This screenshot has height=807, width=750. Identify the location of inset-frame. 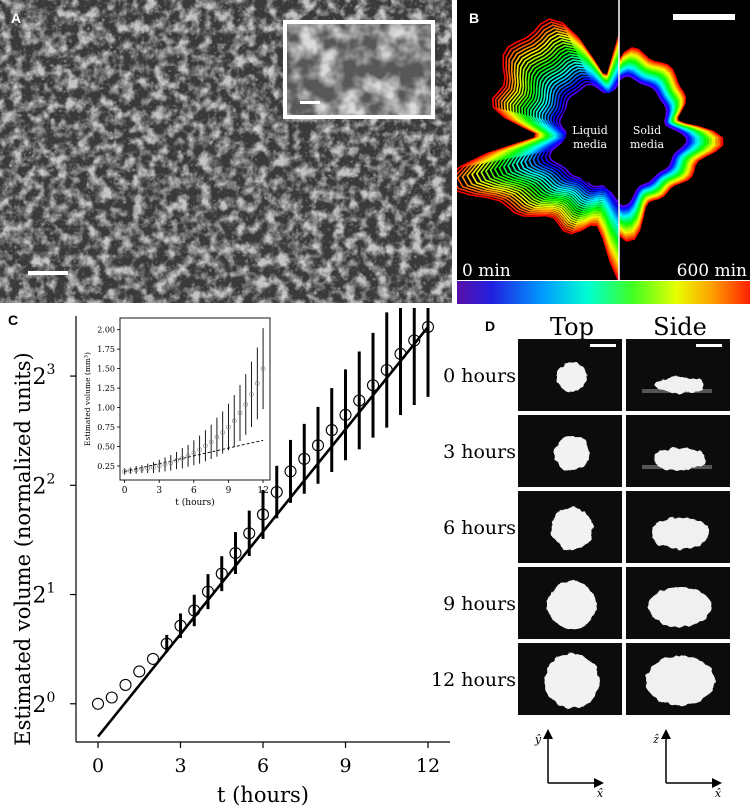
(195, 399).